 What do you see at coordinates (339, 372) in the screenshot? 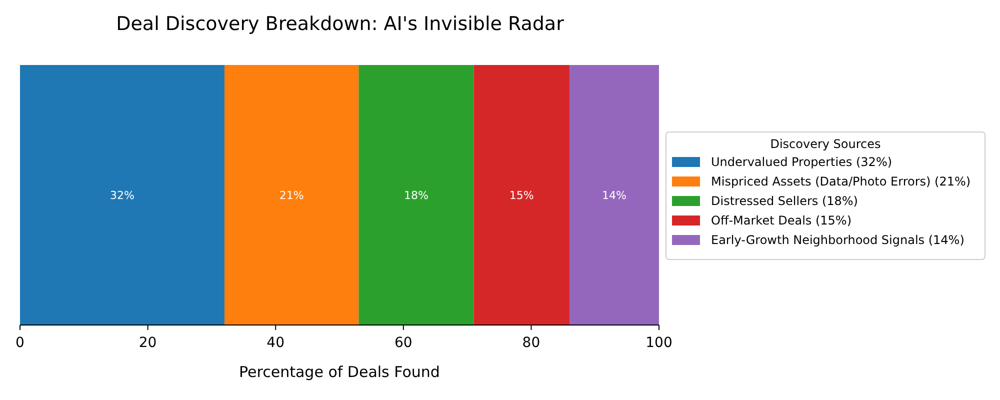
I see `x-axis-title: Percentage of Deals Found` at bounding box center [339, 372].